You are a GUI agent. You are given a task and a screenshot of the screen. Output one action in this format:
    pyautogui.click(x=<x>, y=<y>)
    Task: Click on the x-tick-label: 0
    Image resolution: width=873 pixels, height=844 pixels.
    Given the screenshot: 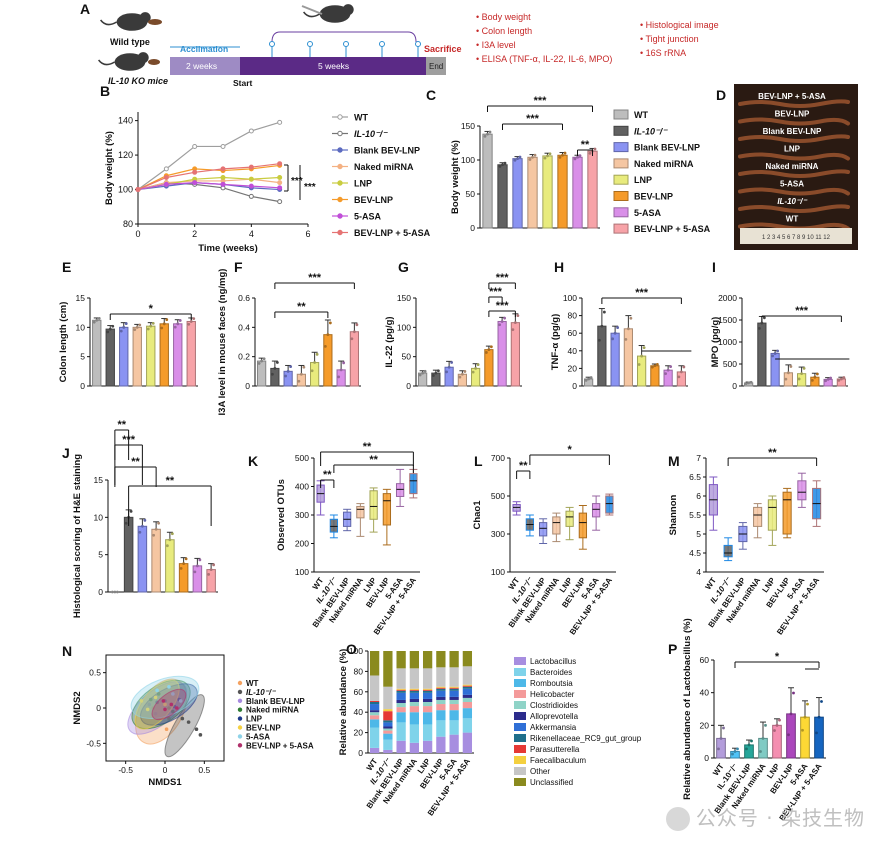 What is the action you would take?
    pyautogui.click(x=165, y=770)
    